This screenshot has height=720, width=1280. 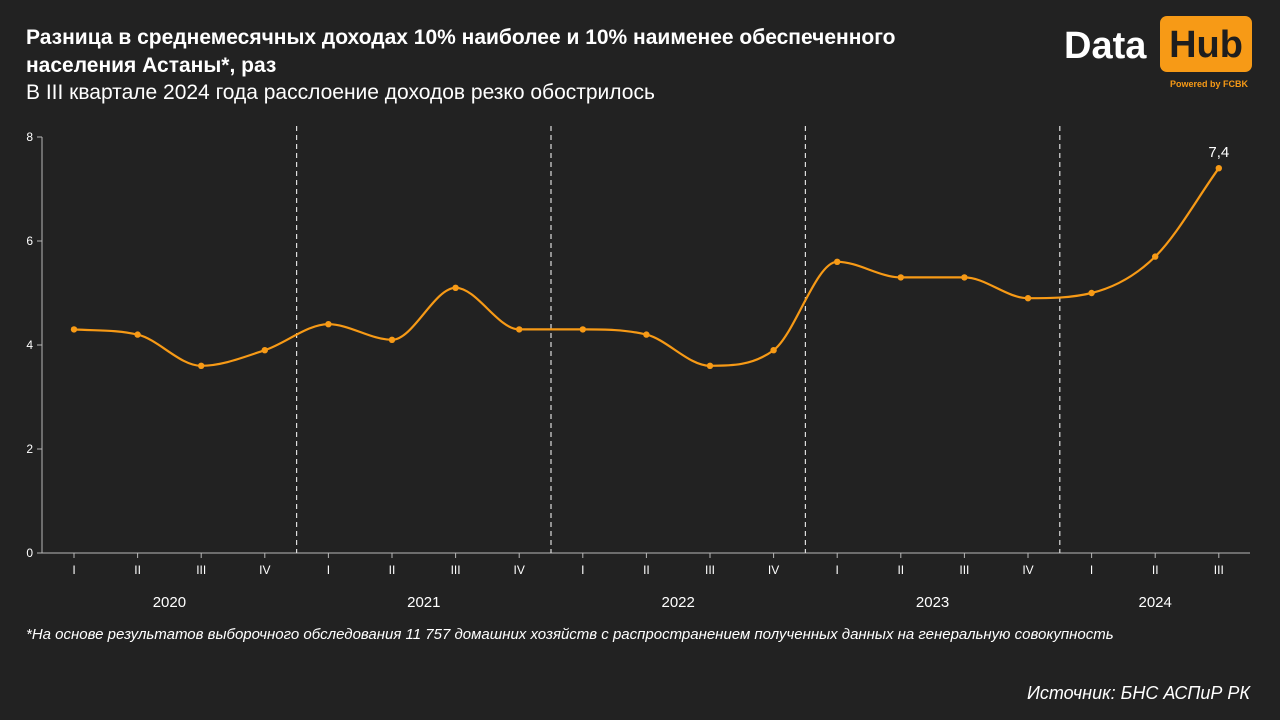 I want to click on y-tick-label: 0, so click(x=29, y=553).